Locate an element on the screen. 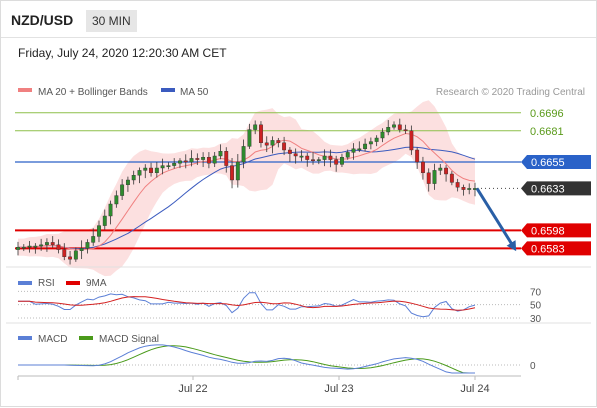 This screenshot has height=408, width=597. rsi-legend-label: RSI is located at coordinates (46, 283).